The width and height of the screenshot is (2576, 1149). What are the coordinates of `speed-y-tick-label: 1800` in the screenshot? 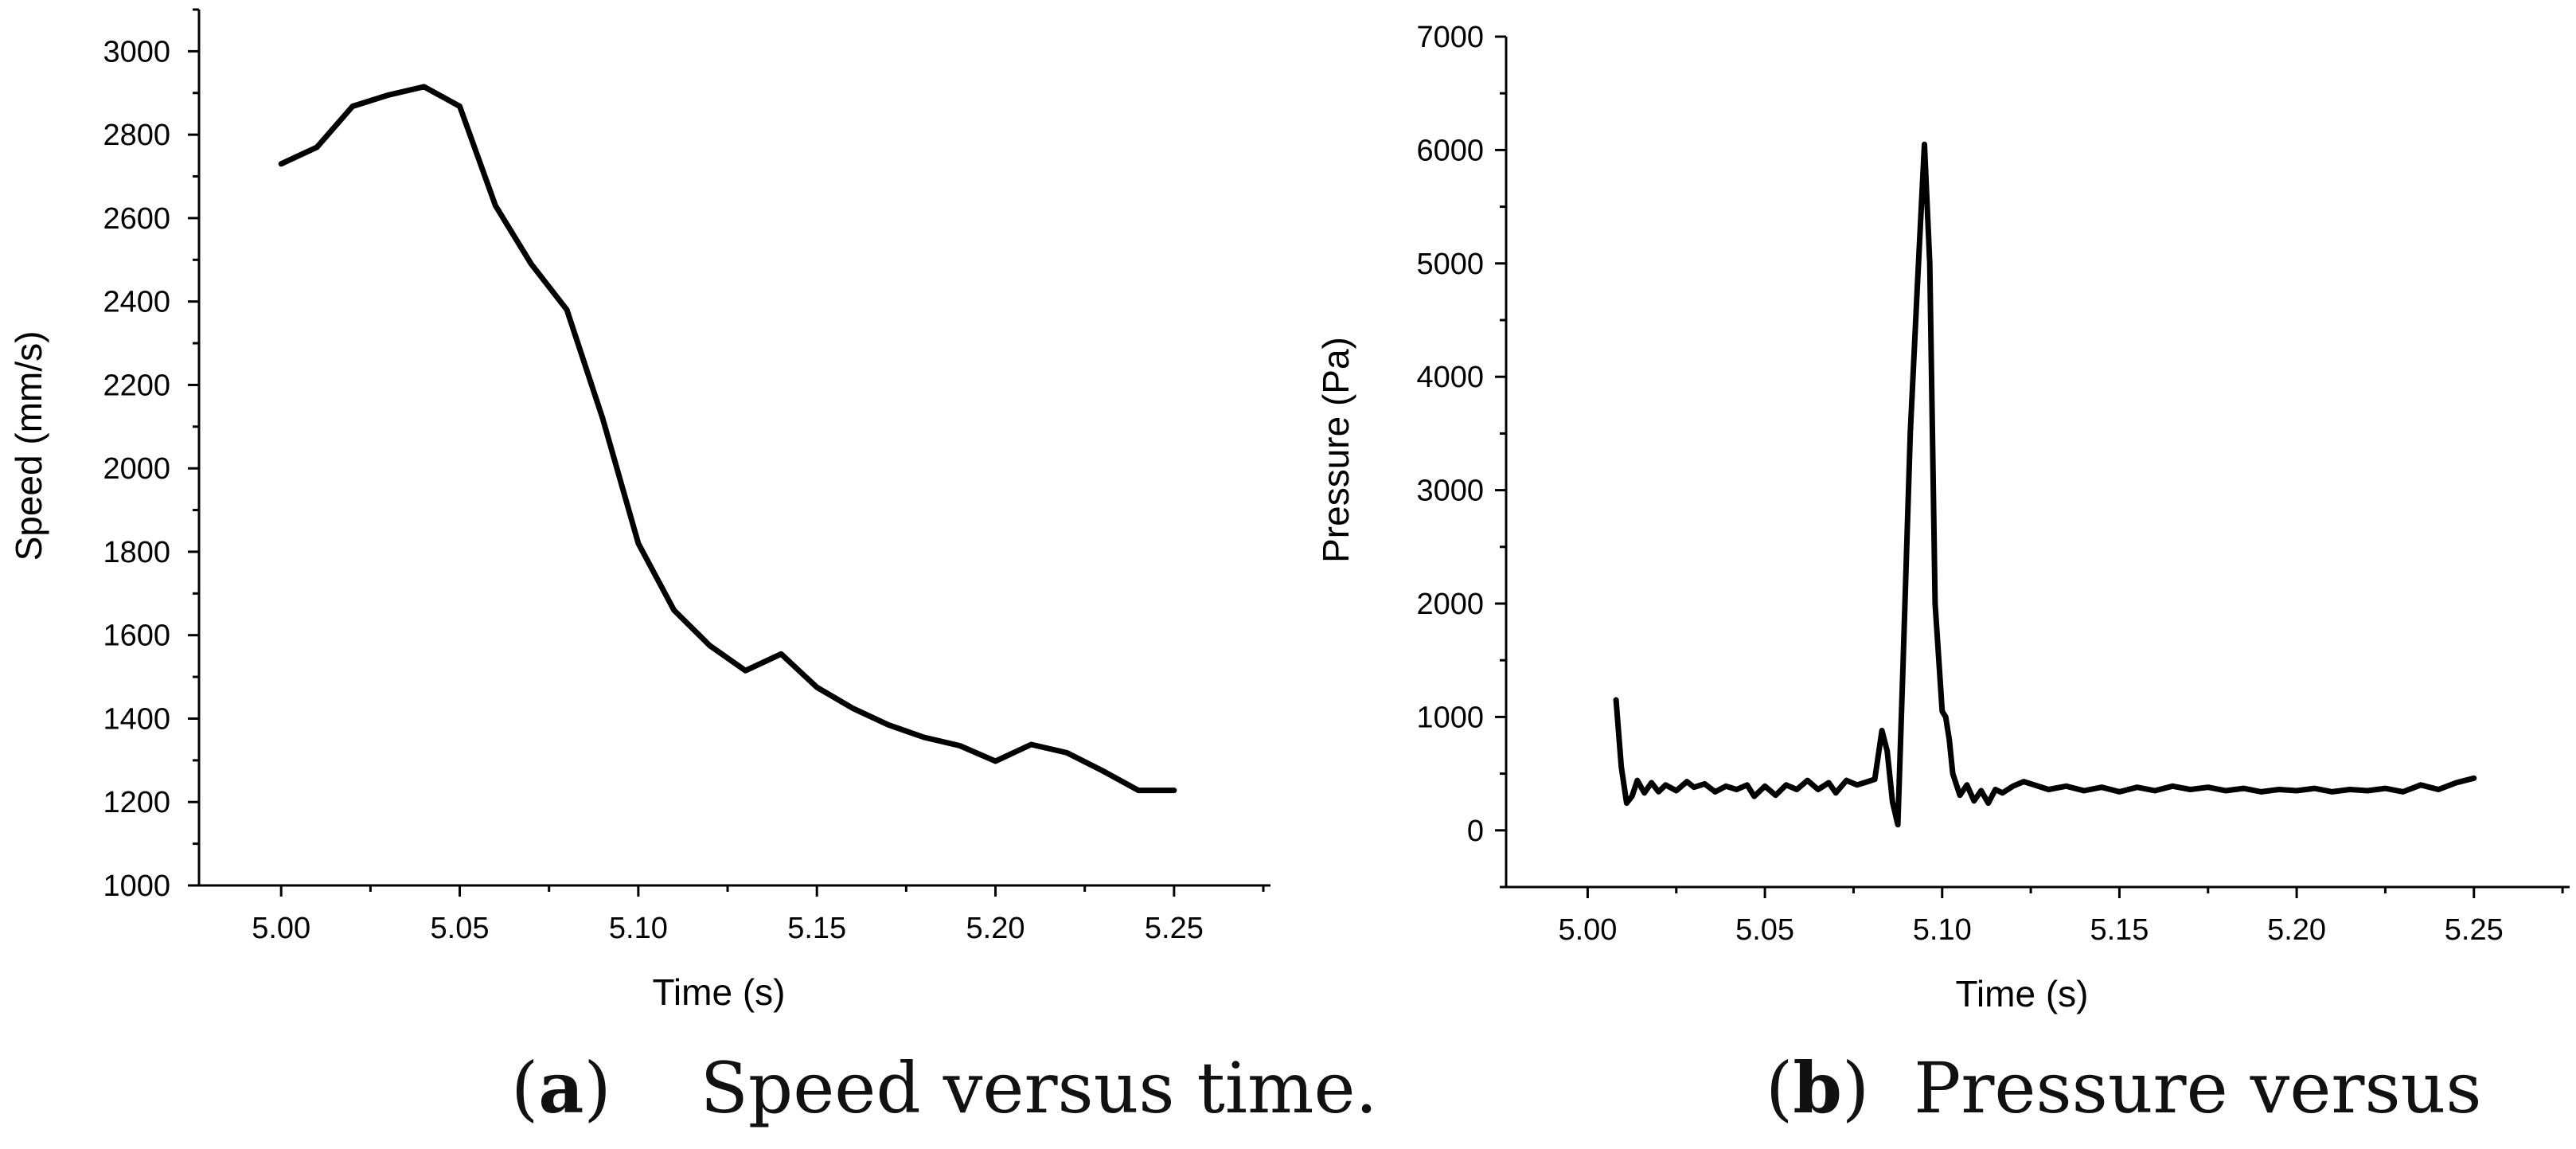 It's located at (136, 552).